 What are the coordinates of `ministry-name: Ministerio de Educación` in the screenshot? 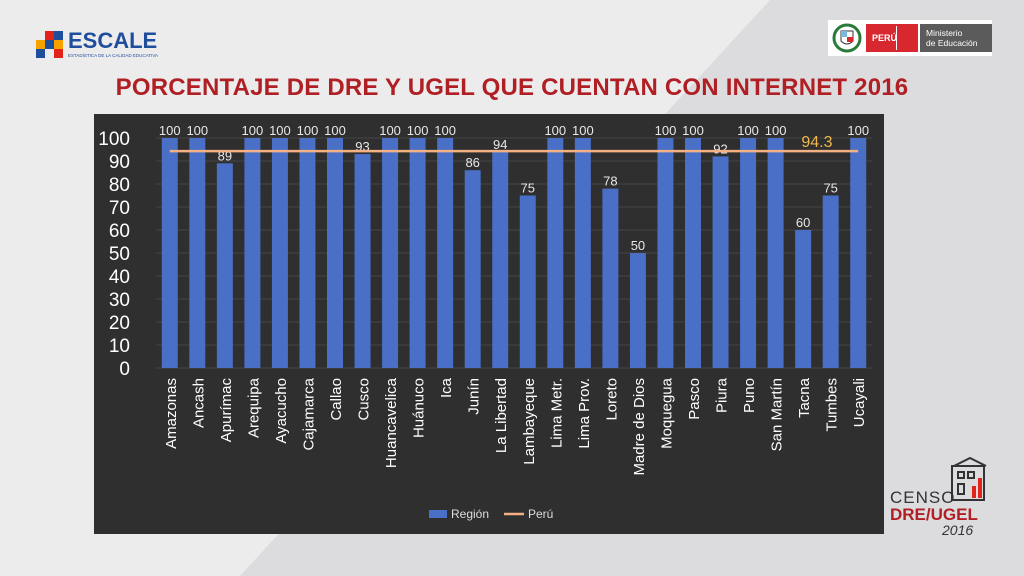 It's located at (956, 38).